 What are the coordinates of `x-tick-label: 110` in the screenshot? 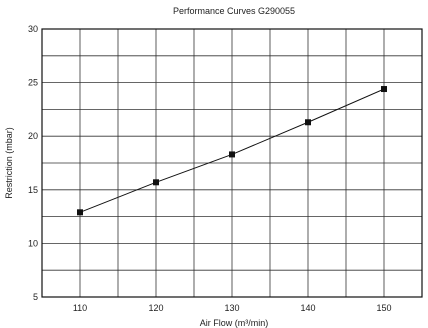 It's located at (80, 308).